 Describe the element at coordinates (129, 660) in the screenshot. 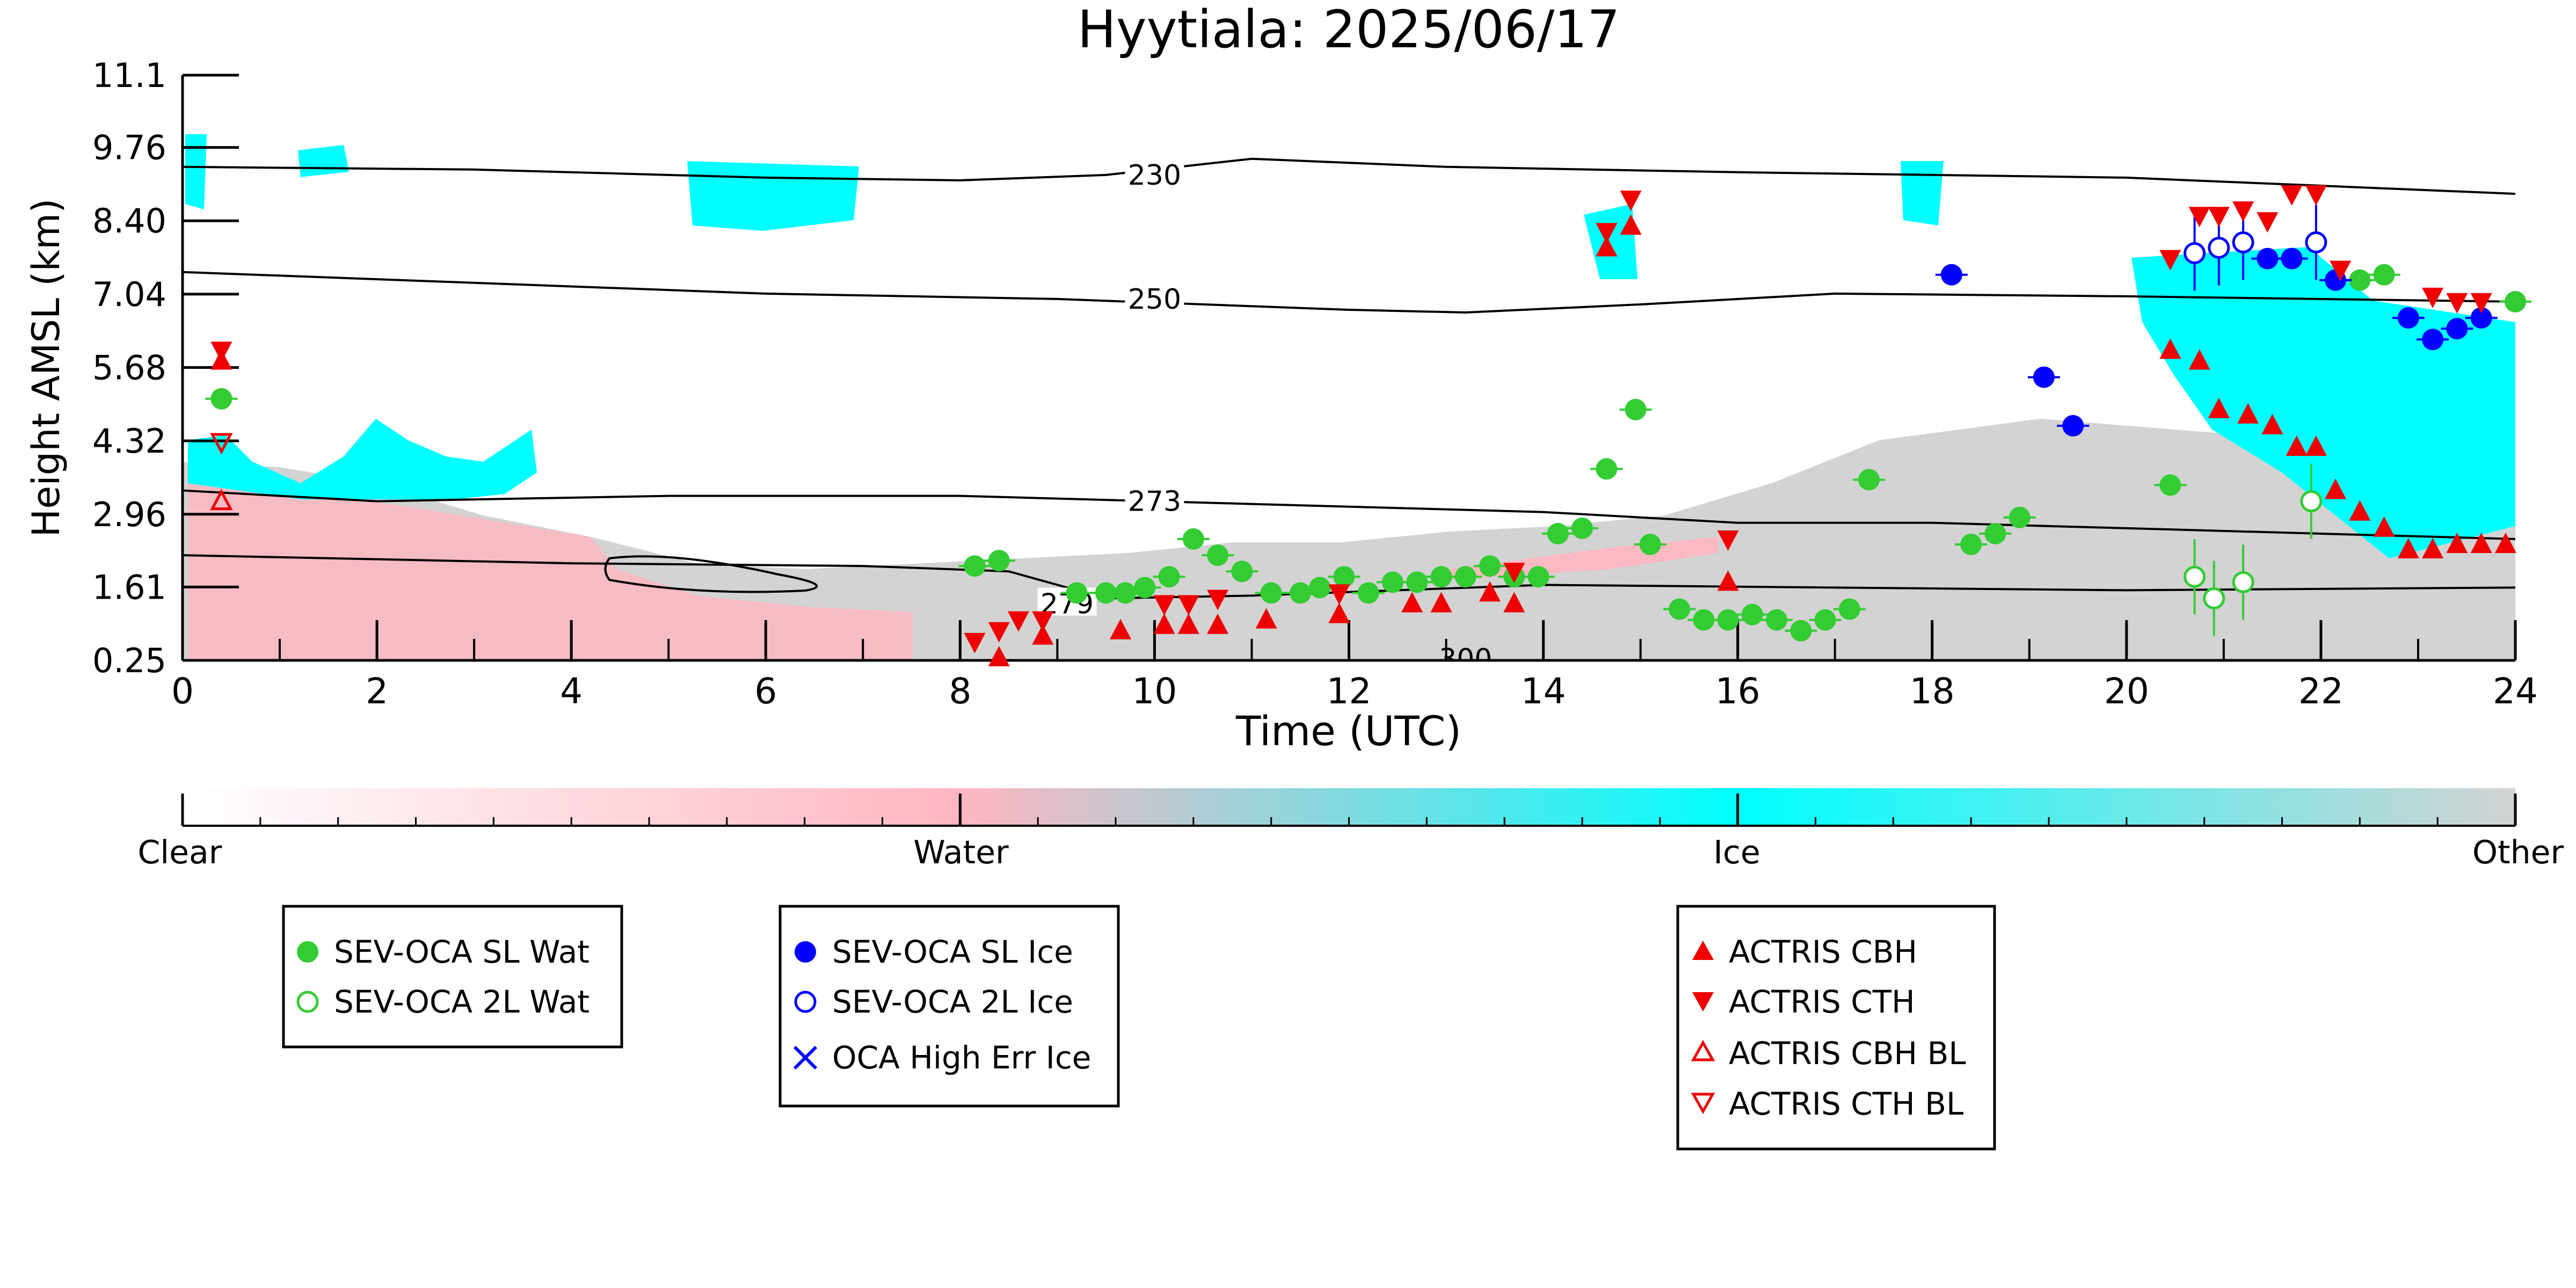

I see `y-tick-label: 0.25` at that location.